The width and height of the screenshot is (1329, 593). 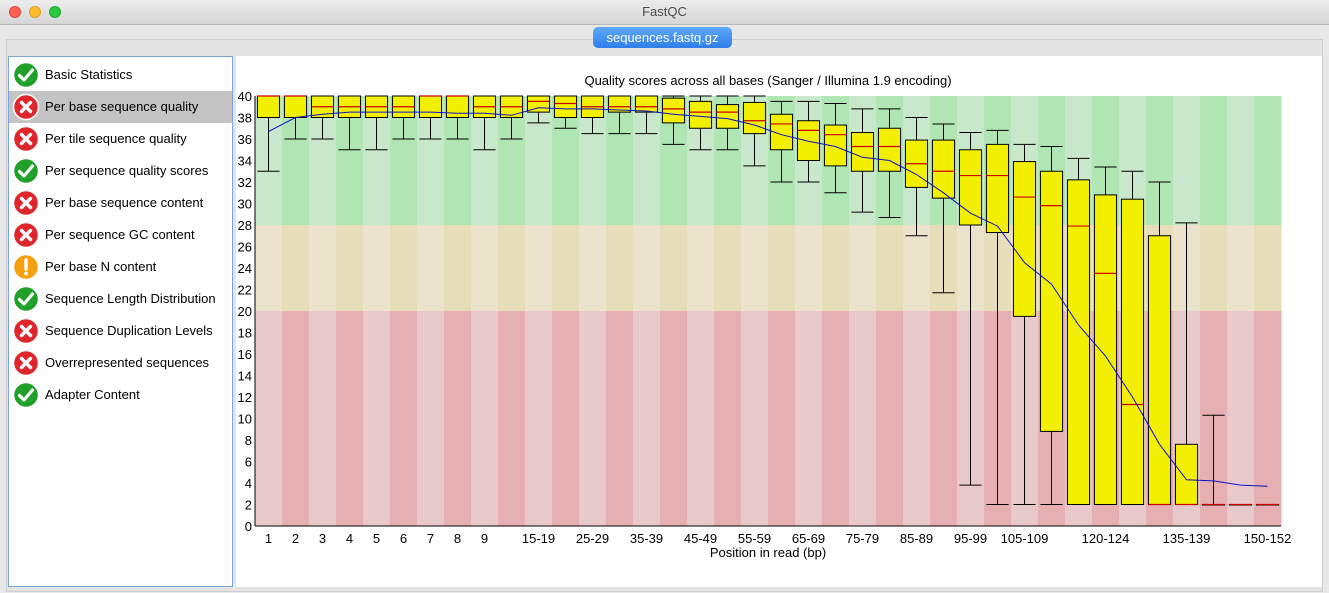 What do you see at coordinates (120, 299) in the screenshot?
I see `sidebar-item: Sequence Length Distribution` at bounding box center [120, 299].